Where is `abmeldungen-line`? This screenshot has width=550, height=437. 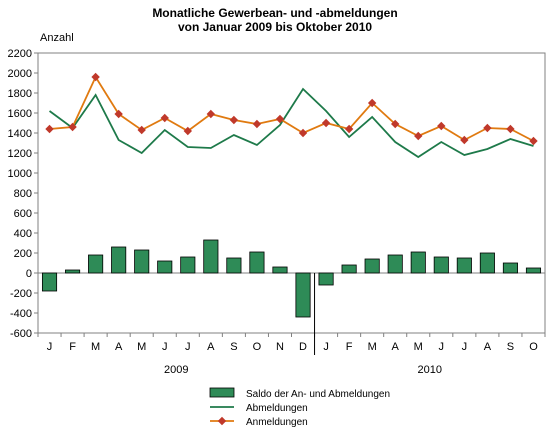 abmeldungen-line is located at coordinates (291, 123).